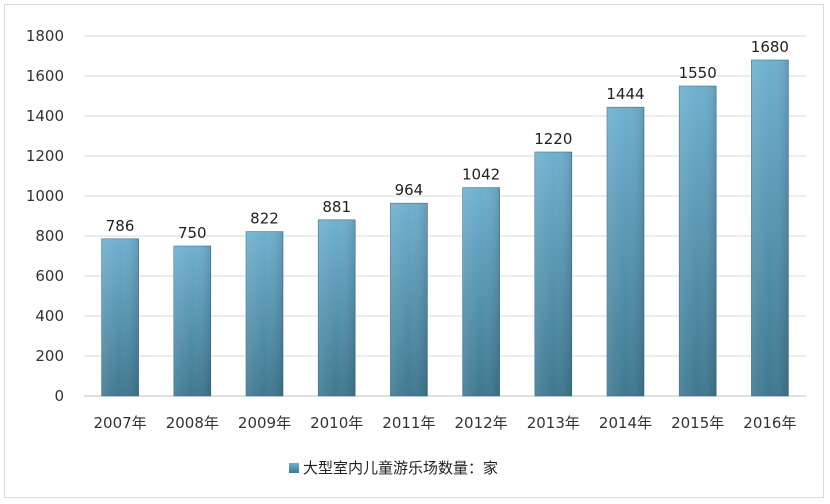 This screenshot has height=504, width=830. I want to click on data-label: 750, so click(192, 233).